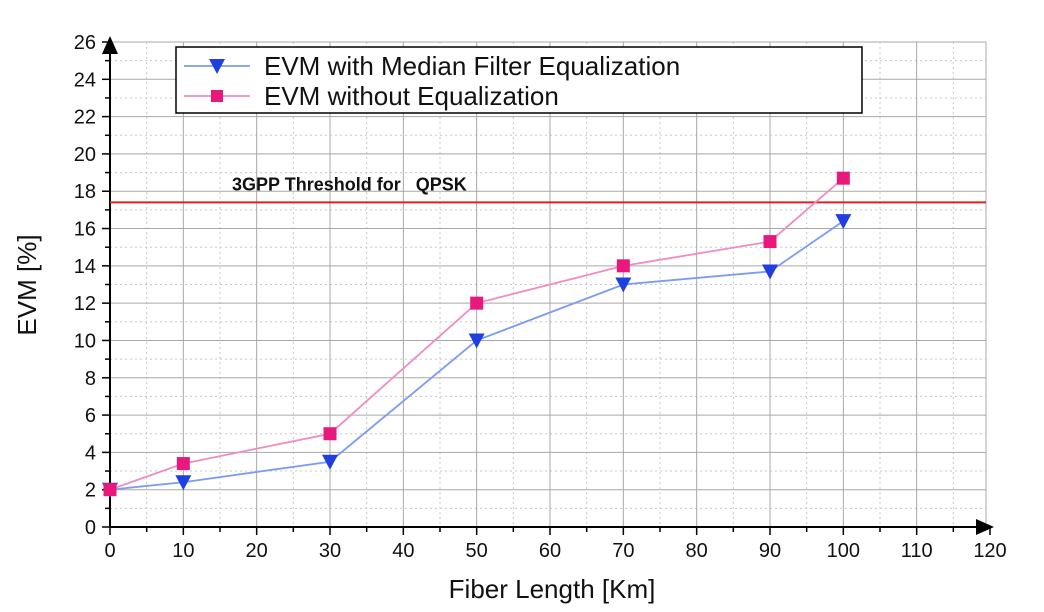 Image resolution: width=1044 pixels, height=612 pixels. Describe the element at coordinates (411, 96) in the screenshot. I see `legend-label-1: EVM without Equalization` at that location.